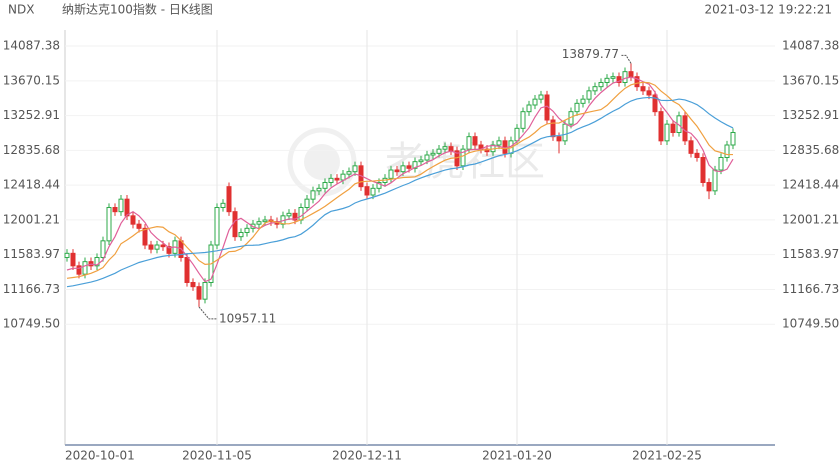 This screenshot has height=470, width=840. What do you see at coordinates (768, 10) in the screenshot?
I see `timestamp: 2021-03-12 19:22:21` at bounding box center [768, 10].